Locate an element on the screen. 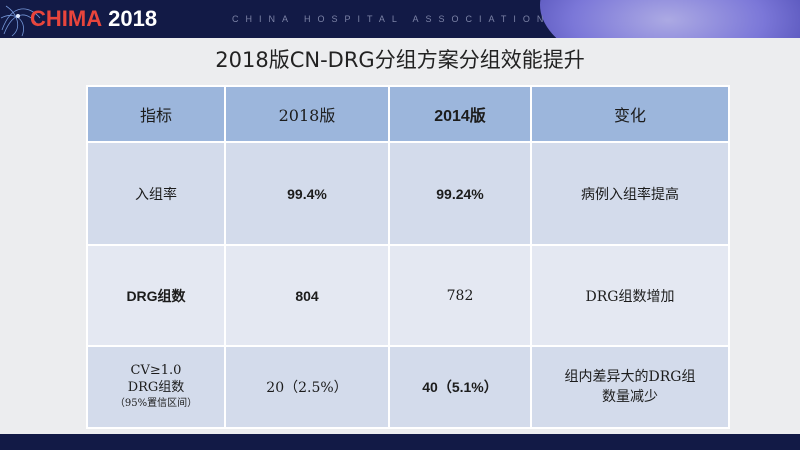  header-bar: CHIMA 2018 CHINA HOSPITAL ASSOCIATION is located at coordinates (400, 19).